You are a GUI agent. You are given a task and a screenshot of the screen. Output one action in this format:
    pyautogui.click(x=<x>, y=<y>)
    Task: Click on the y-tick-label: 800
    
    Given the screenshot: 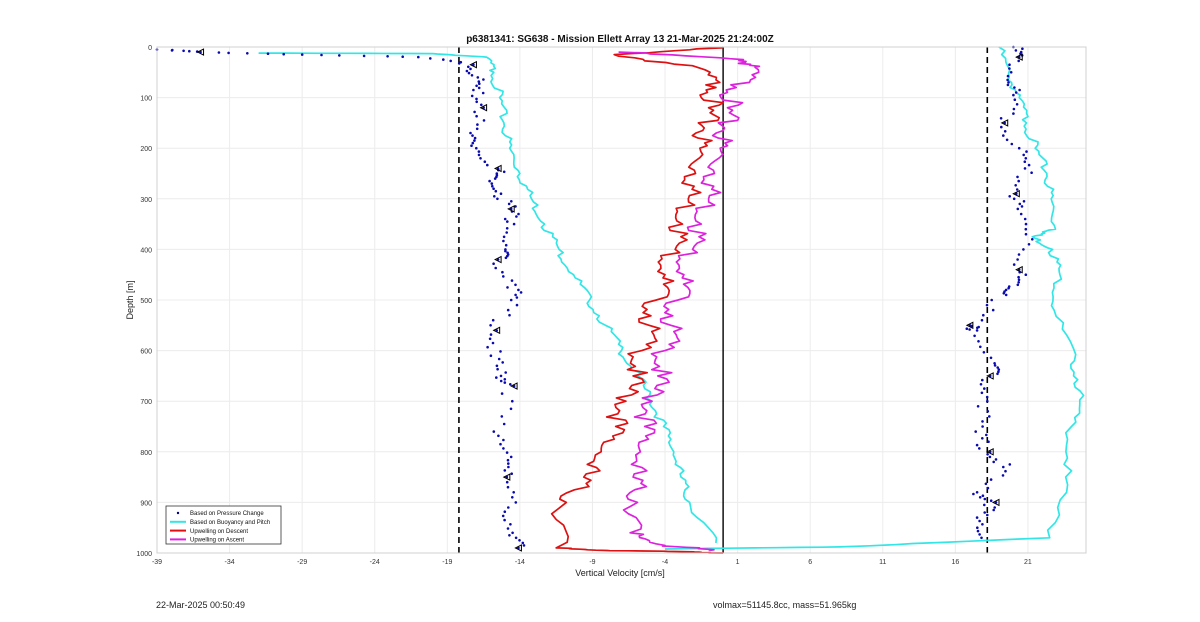 What is the action you would take?
    pyautogui.click(x=146, y=453)
    